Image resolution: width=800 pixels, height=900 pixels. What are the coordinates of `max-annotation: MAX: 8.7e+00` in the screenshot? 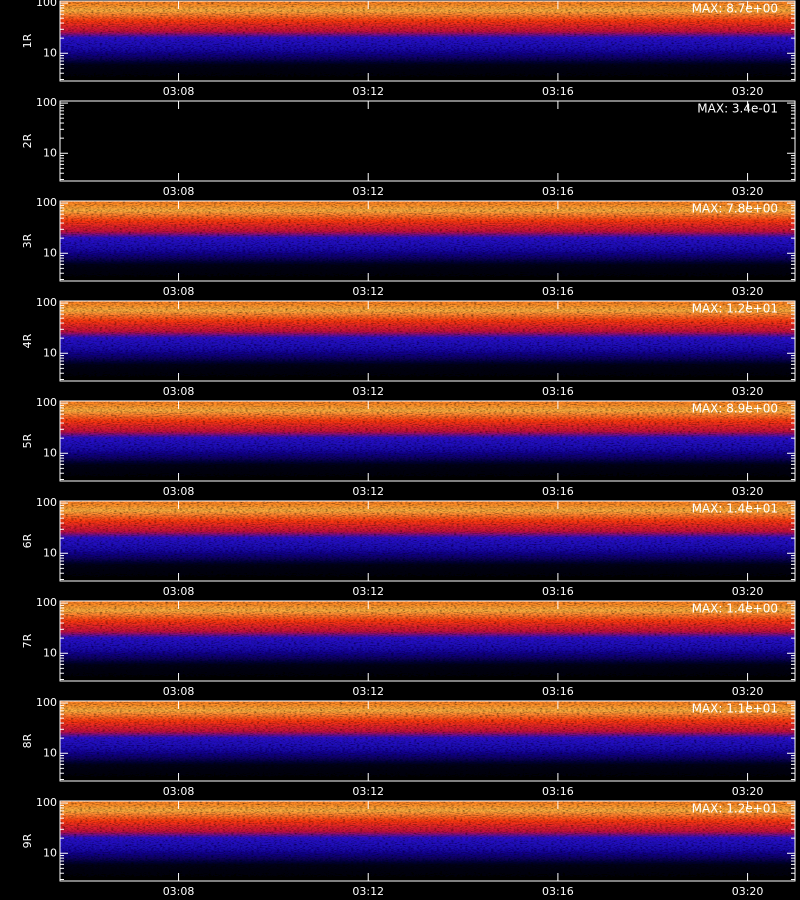 It's located at (735, 9).